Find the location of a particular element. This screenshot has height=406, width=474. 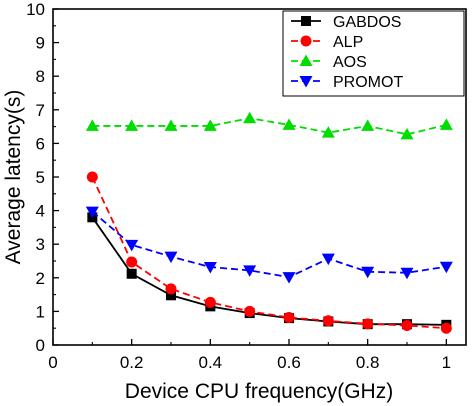

series-promot is located at coordinates (269, 245).